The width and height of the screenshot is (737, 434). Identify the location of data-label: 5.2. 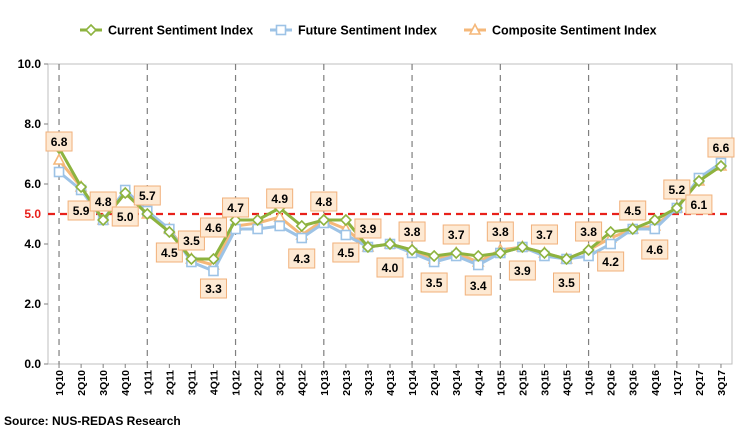
(676, 190).